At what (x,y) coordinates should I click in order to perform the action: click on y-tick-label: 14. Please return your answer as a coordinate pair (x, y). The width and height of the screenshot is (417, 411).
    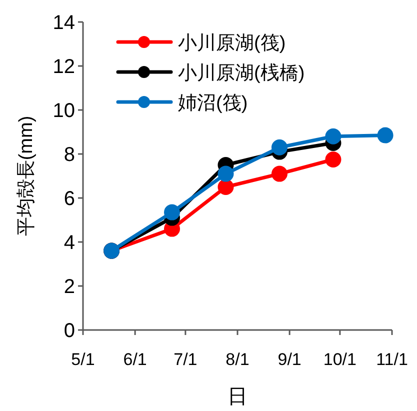
    Looking at the image, I should click on (63, 23).